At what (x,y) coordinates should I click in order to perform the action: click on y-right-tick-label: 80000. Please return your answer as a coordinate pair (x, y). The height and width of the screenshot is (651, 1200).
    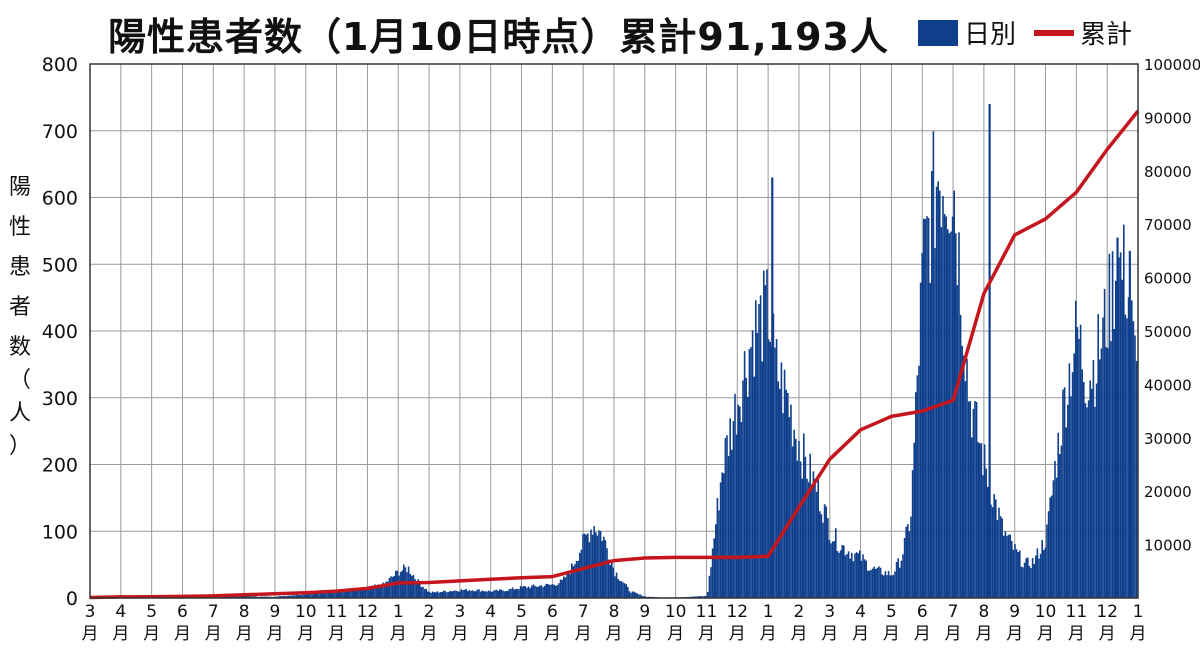
    Looking at the image, I should click on (1168, 172).